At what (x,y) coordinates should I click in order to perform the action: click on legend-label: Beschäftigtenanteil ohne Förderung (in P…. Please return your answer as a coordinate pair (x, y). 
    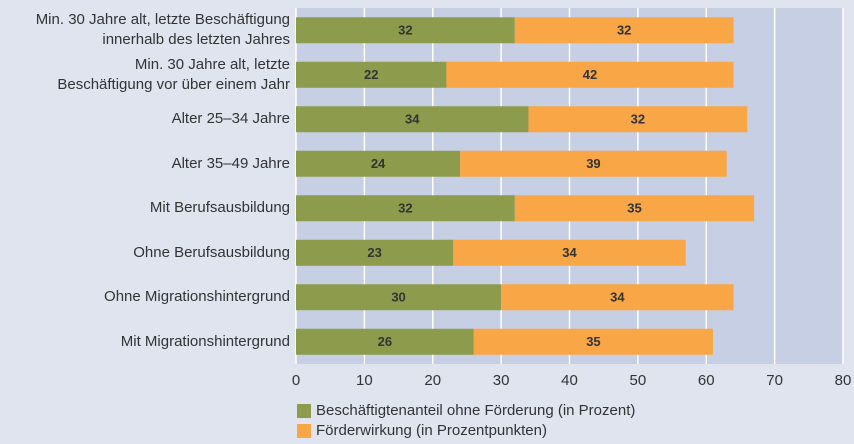
    Looking at the image, I should click on (475, 410).